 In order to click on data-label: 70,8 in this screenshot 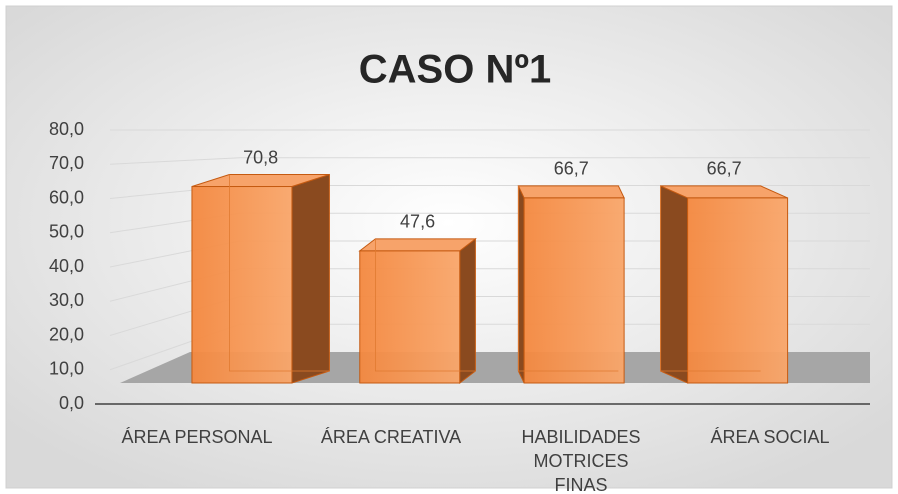, I will do `click(260, 157)`.